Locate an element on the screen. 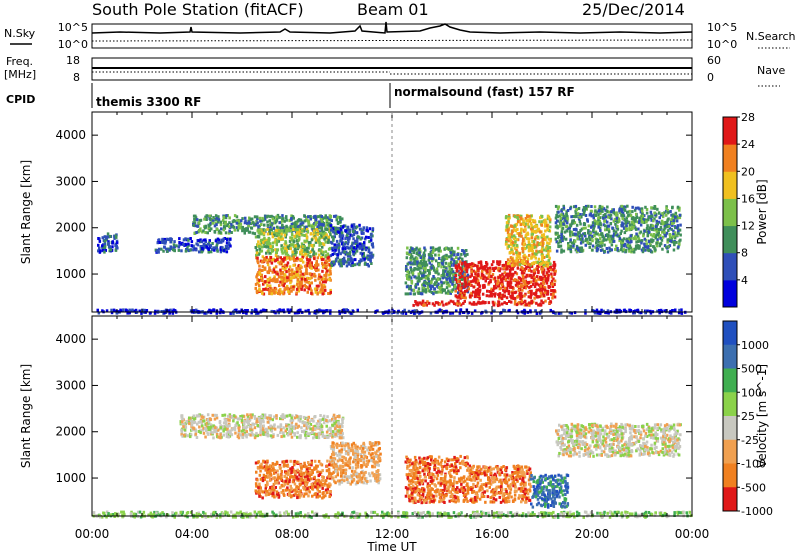  nsearch-trace is located at coordinates (392, 40).